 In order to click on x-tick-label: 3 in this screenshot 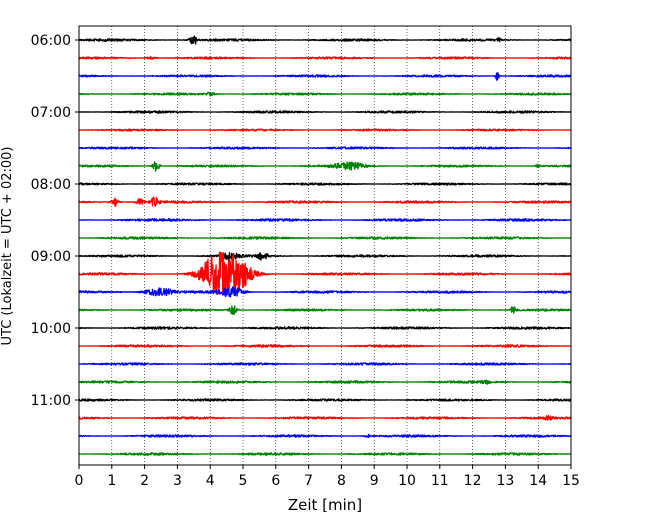, I will do `click(177, 481)`.